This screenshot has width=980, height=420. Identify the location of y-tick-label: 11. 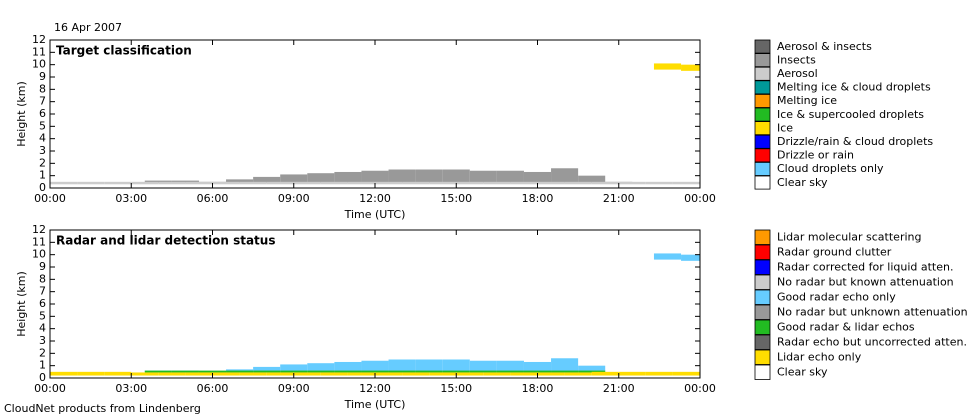
(39, 51).